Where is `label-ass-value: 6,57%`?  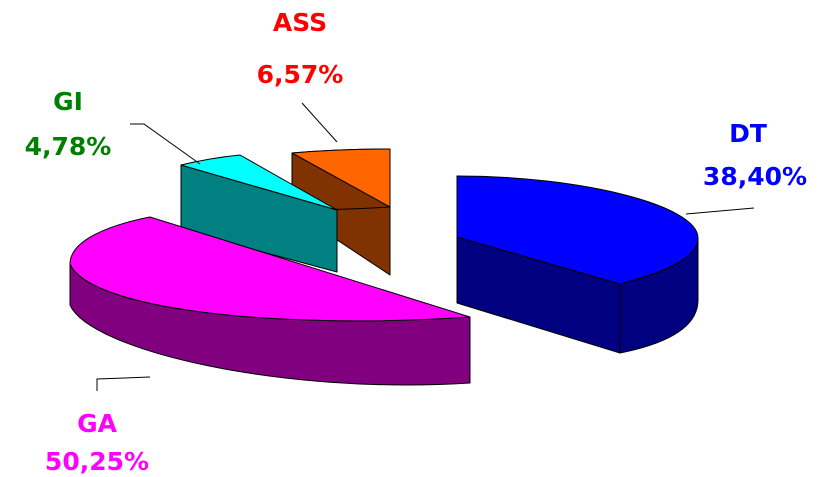
label-ass-value: 6,57% is located at coordinates (300, 74).